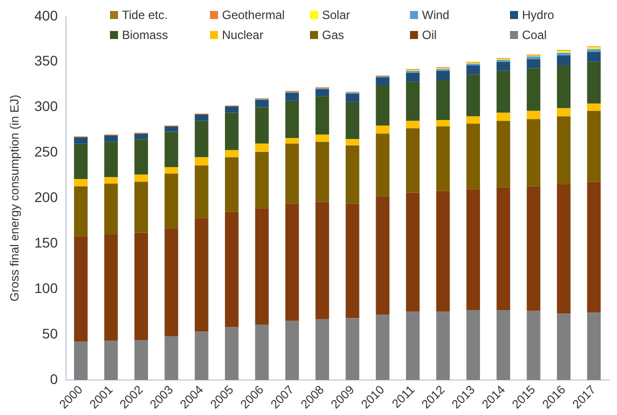  What do you see at coordinates (54, 378) in the screenshot?
I see `y-tick-label: 0` at bounding box center [54, 378].